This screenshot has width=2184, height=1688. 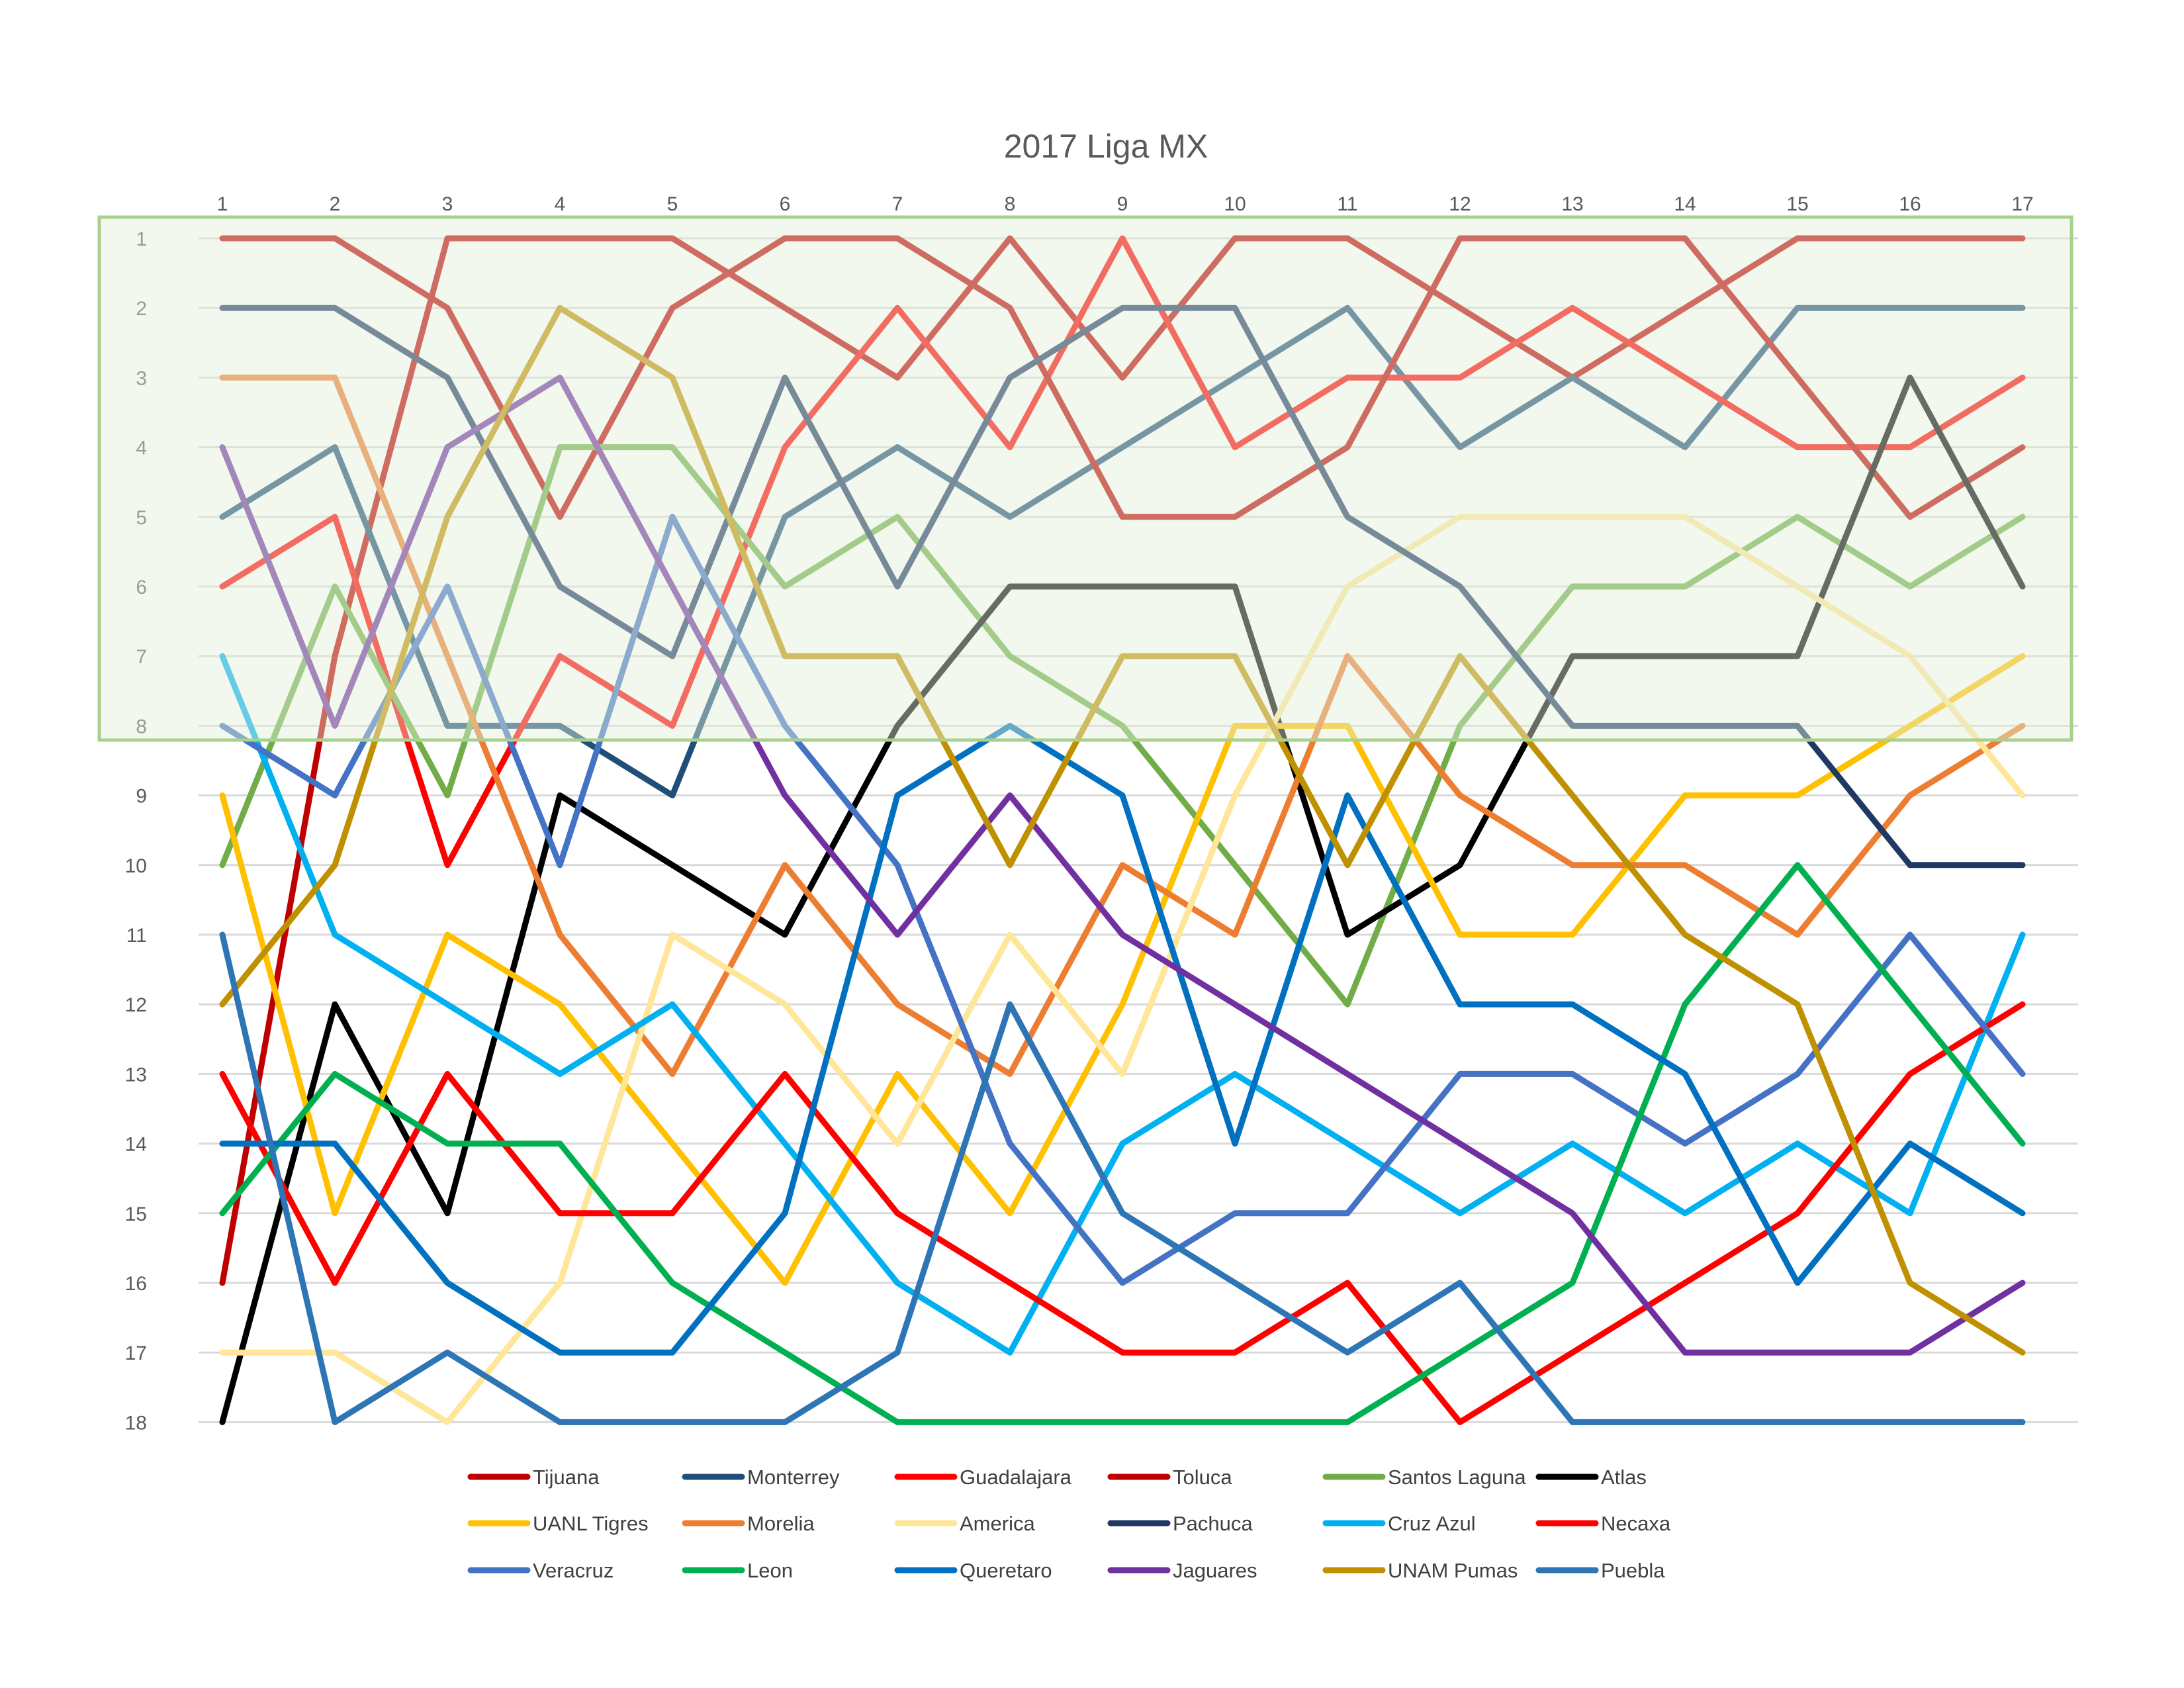 I want to click on y-tick-label: 14, so click(x=136, y=1145).